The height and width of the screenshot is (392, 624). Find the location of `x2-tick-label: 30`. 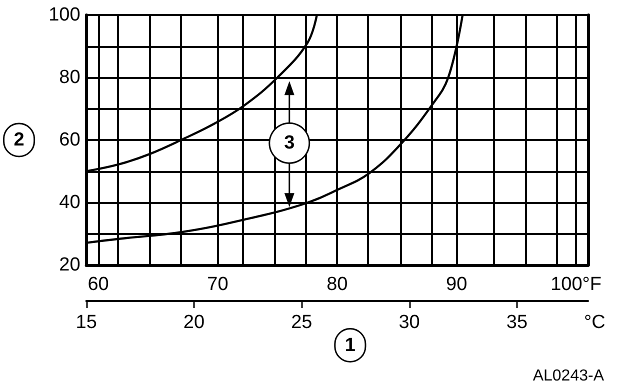

x2-tick-label: 30 is located at coordinates (409, 322).